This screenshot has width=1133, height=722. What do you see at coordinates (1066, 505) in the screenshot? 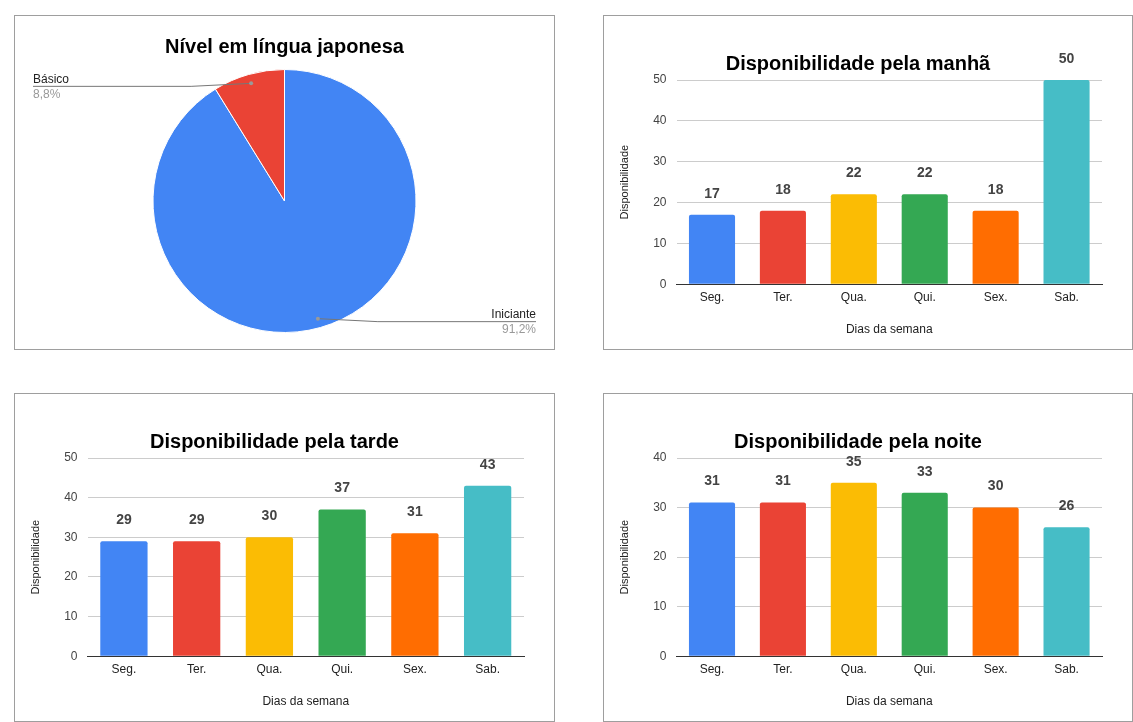
I see `data-label: 26` at bounding box center [1066, 505].